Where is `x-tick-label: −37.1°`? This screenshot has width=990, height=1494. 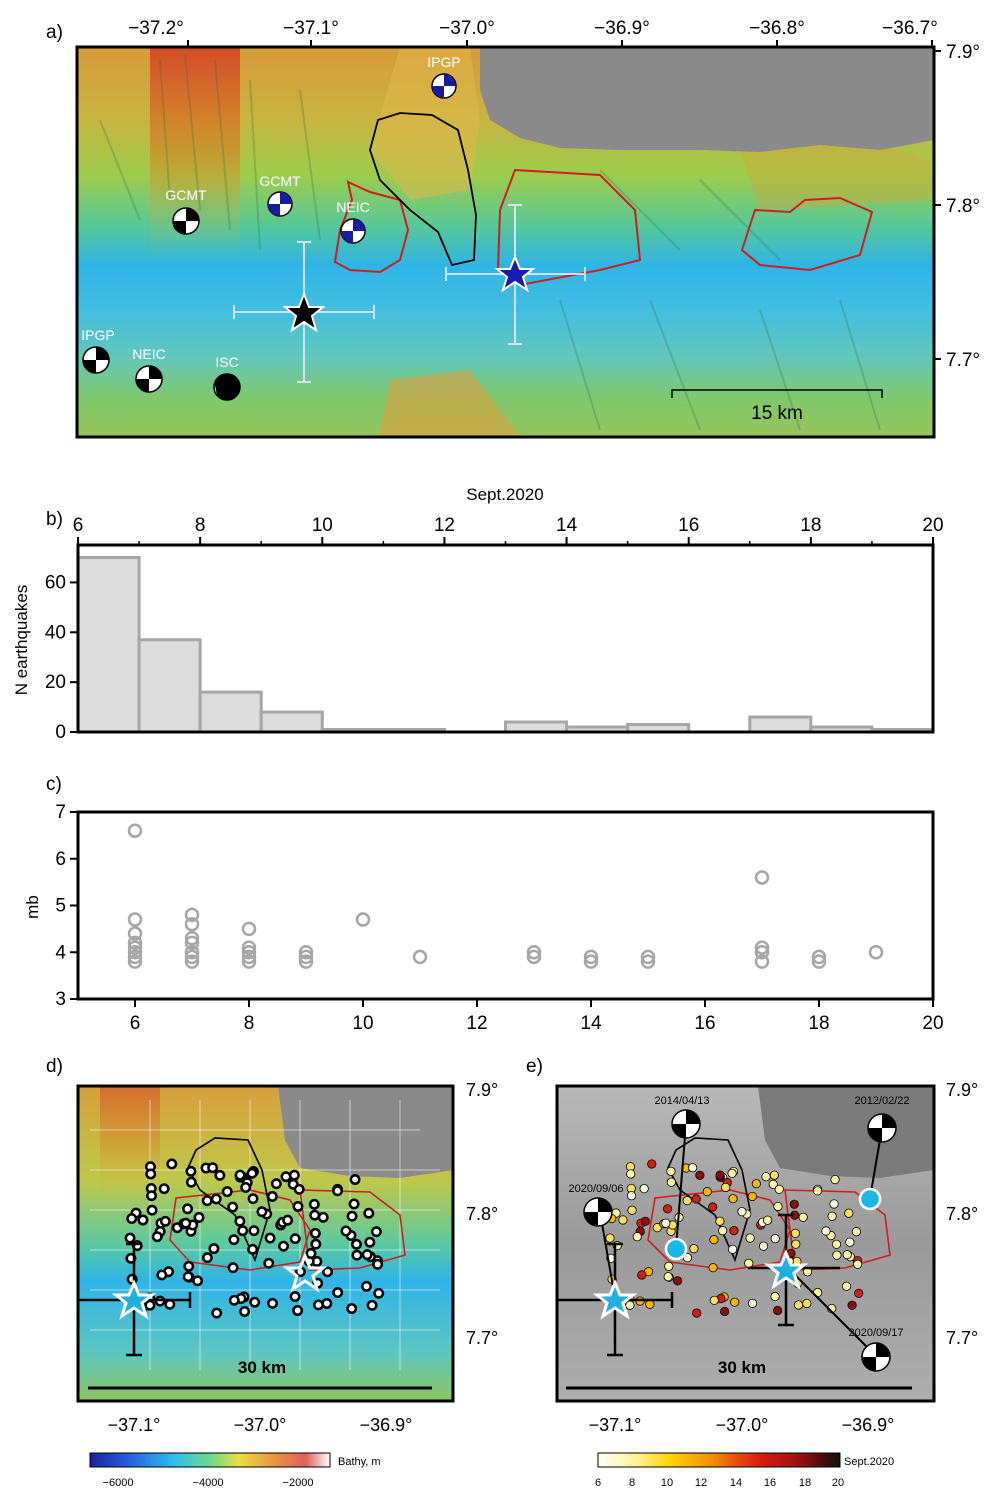
x-tick-label: −37.1° is located at coordinates (615, 1425).